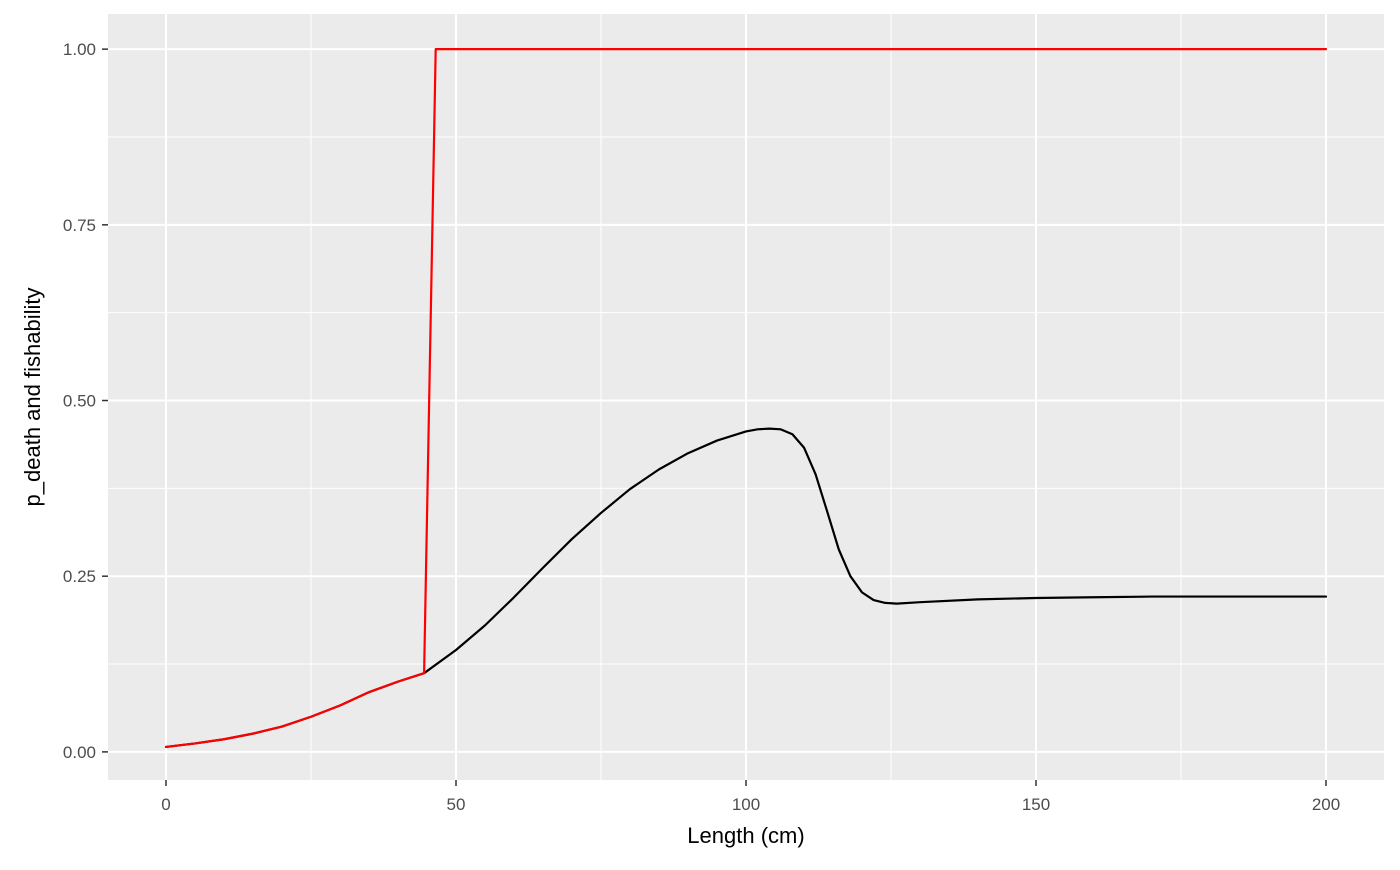 The height and width of the screenshot is (870, 1400). I want to click on y-axis: 0.00 0.25 0.50 0.75 1.00, so click(85, 401).